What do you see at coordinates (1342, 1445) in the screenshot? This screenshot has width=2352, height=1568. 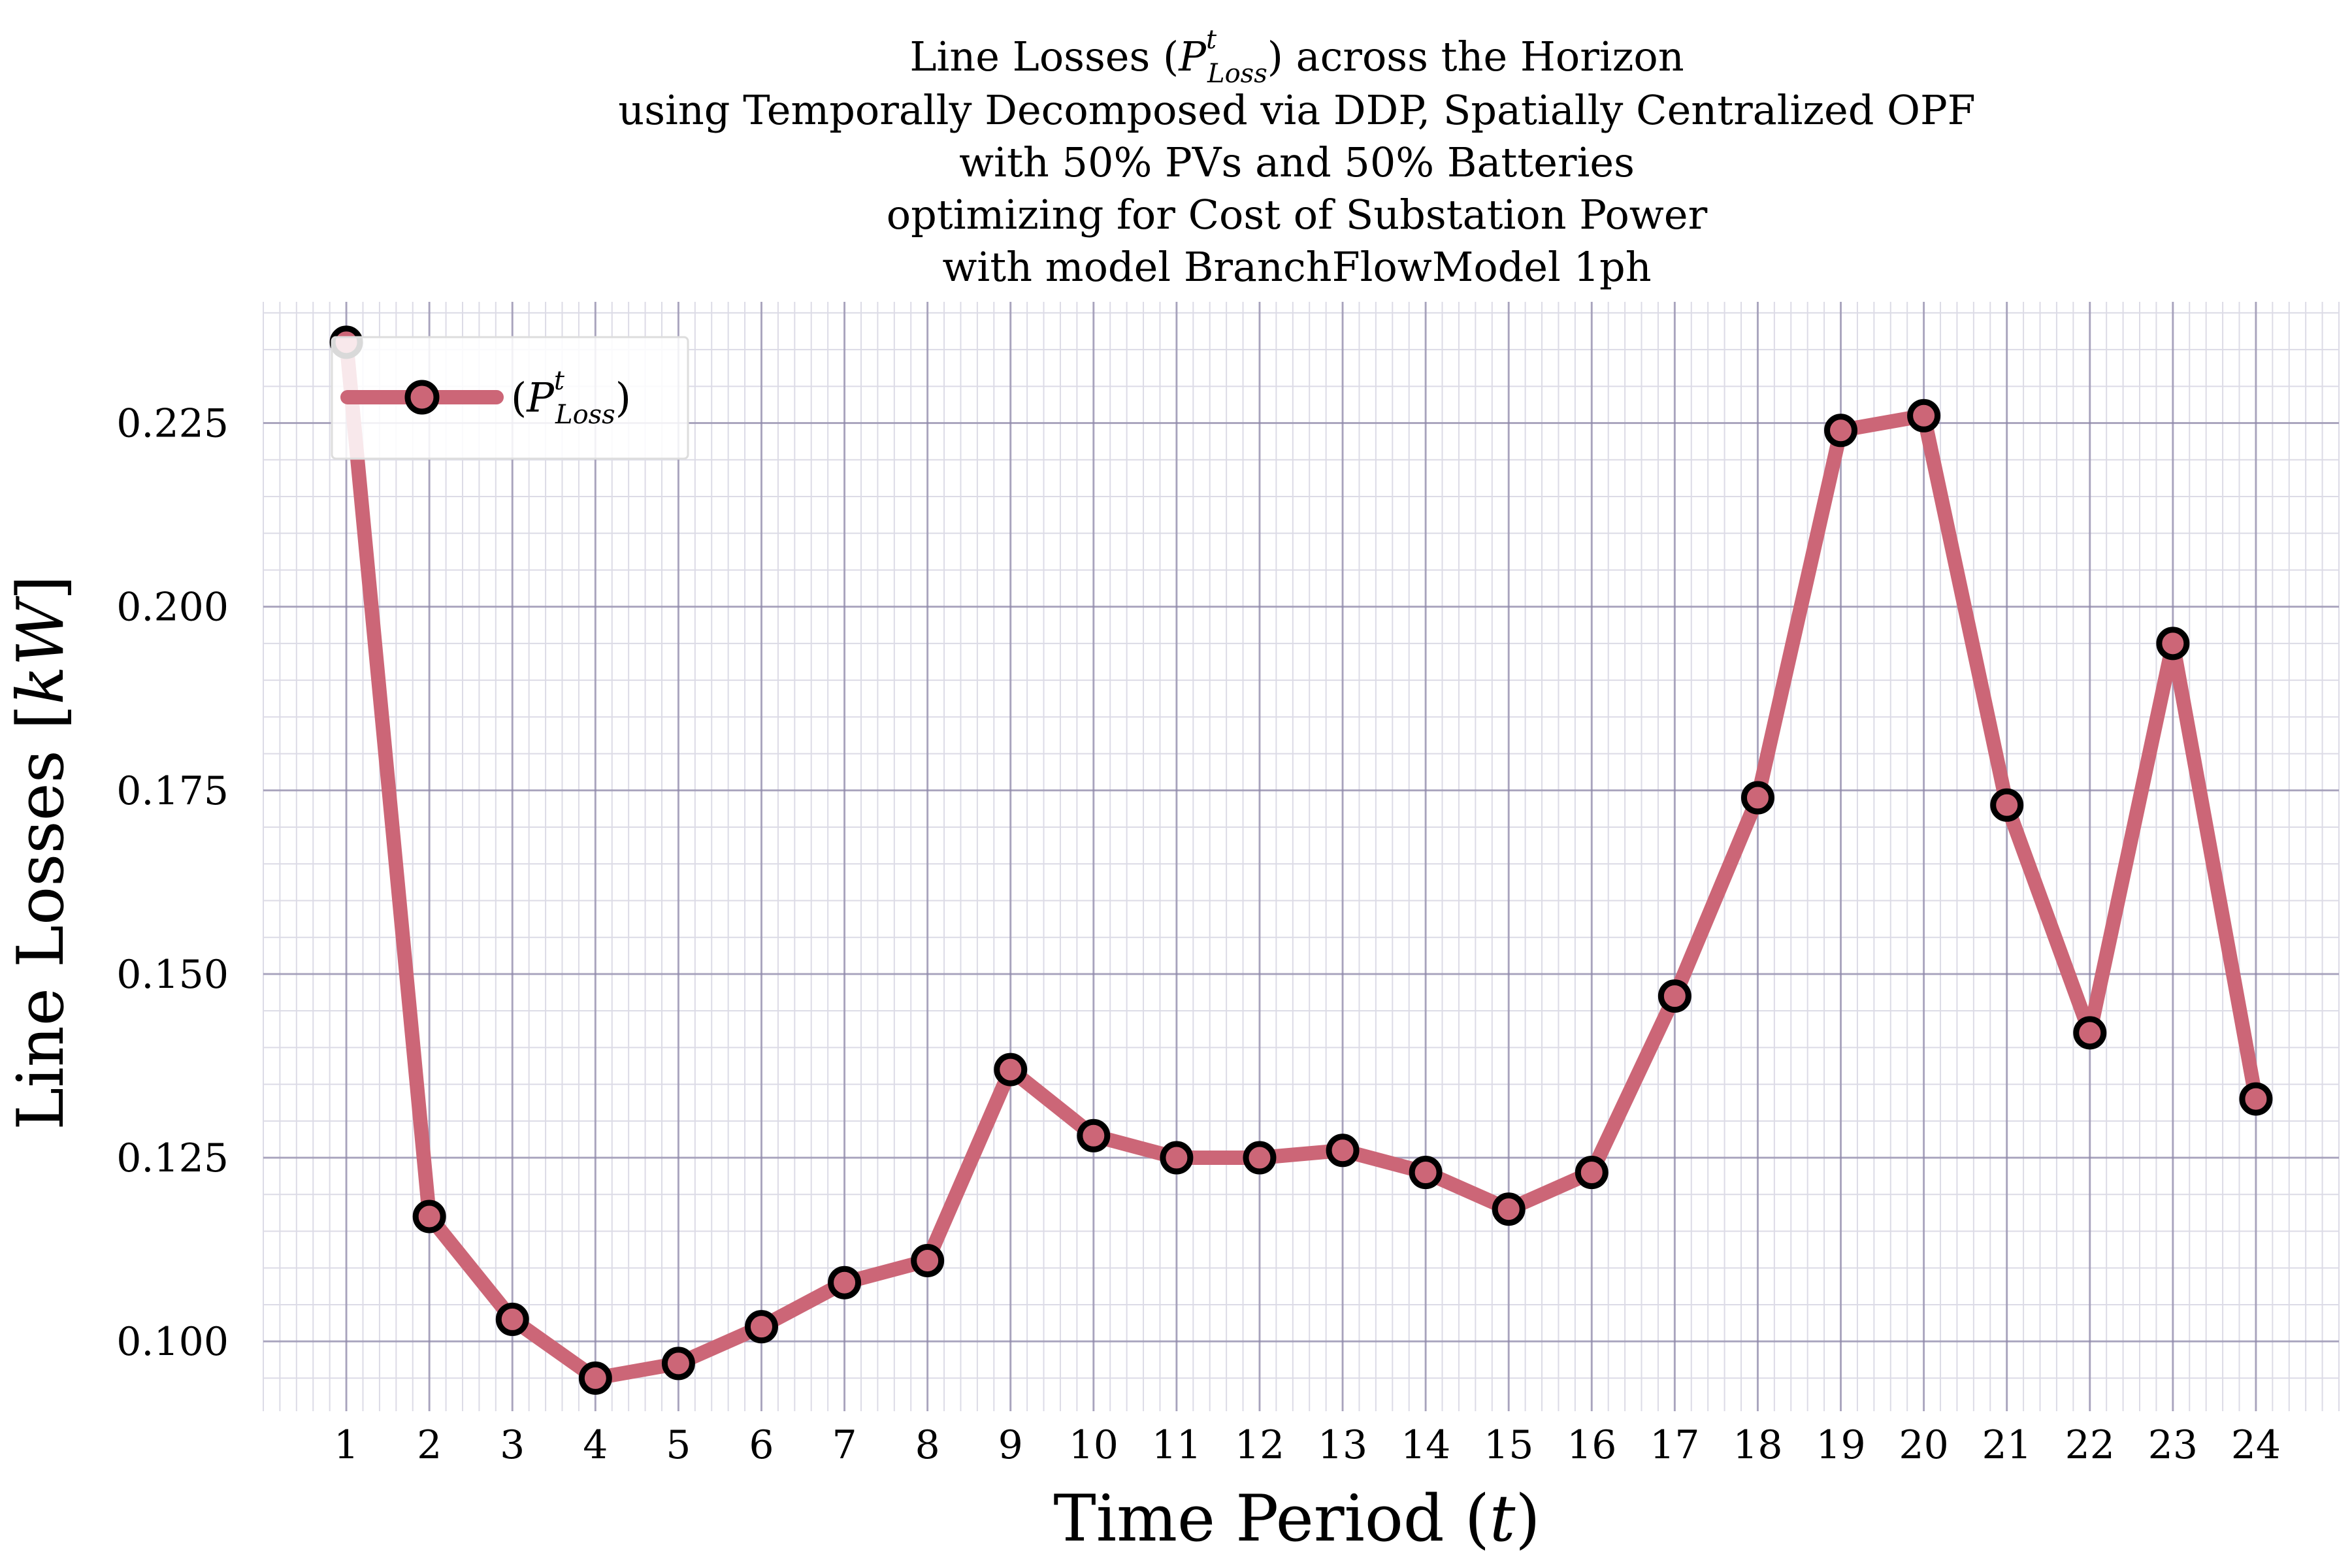 I see `x-tick-label: 13` at bounding box center [1342, 1445].